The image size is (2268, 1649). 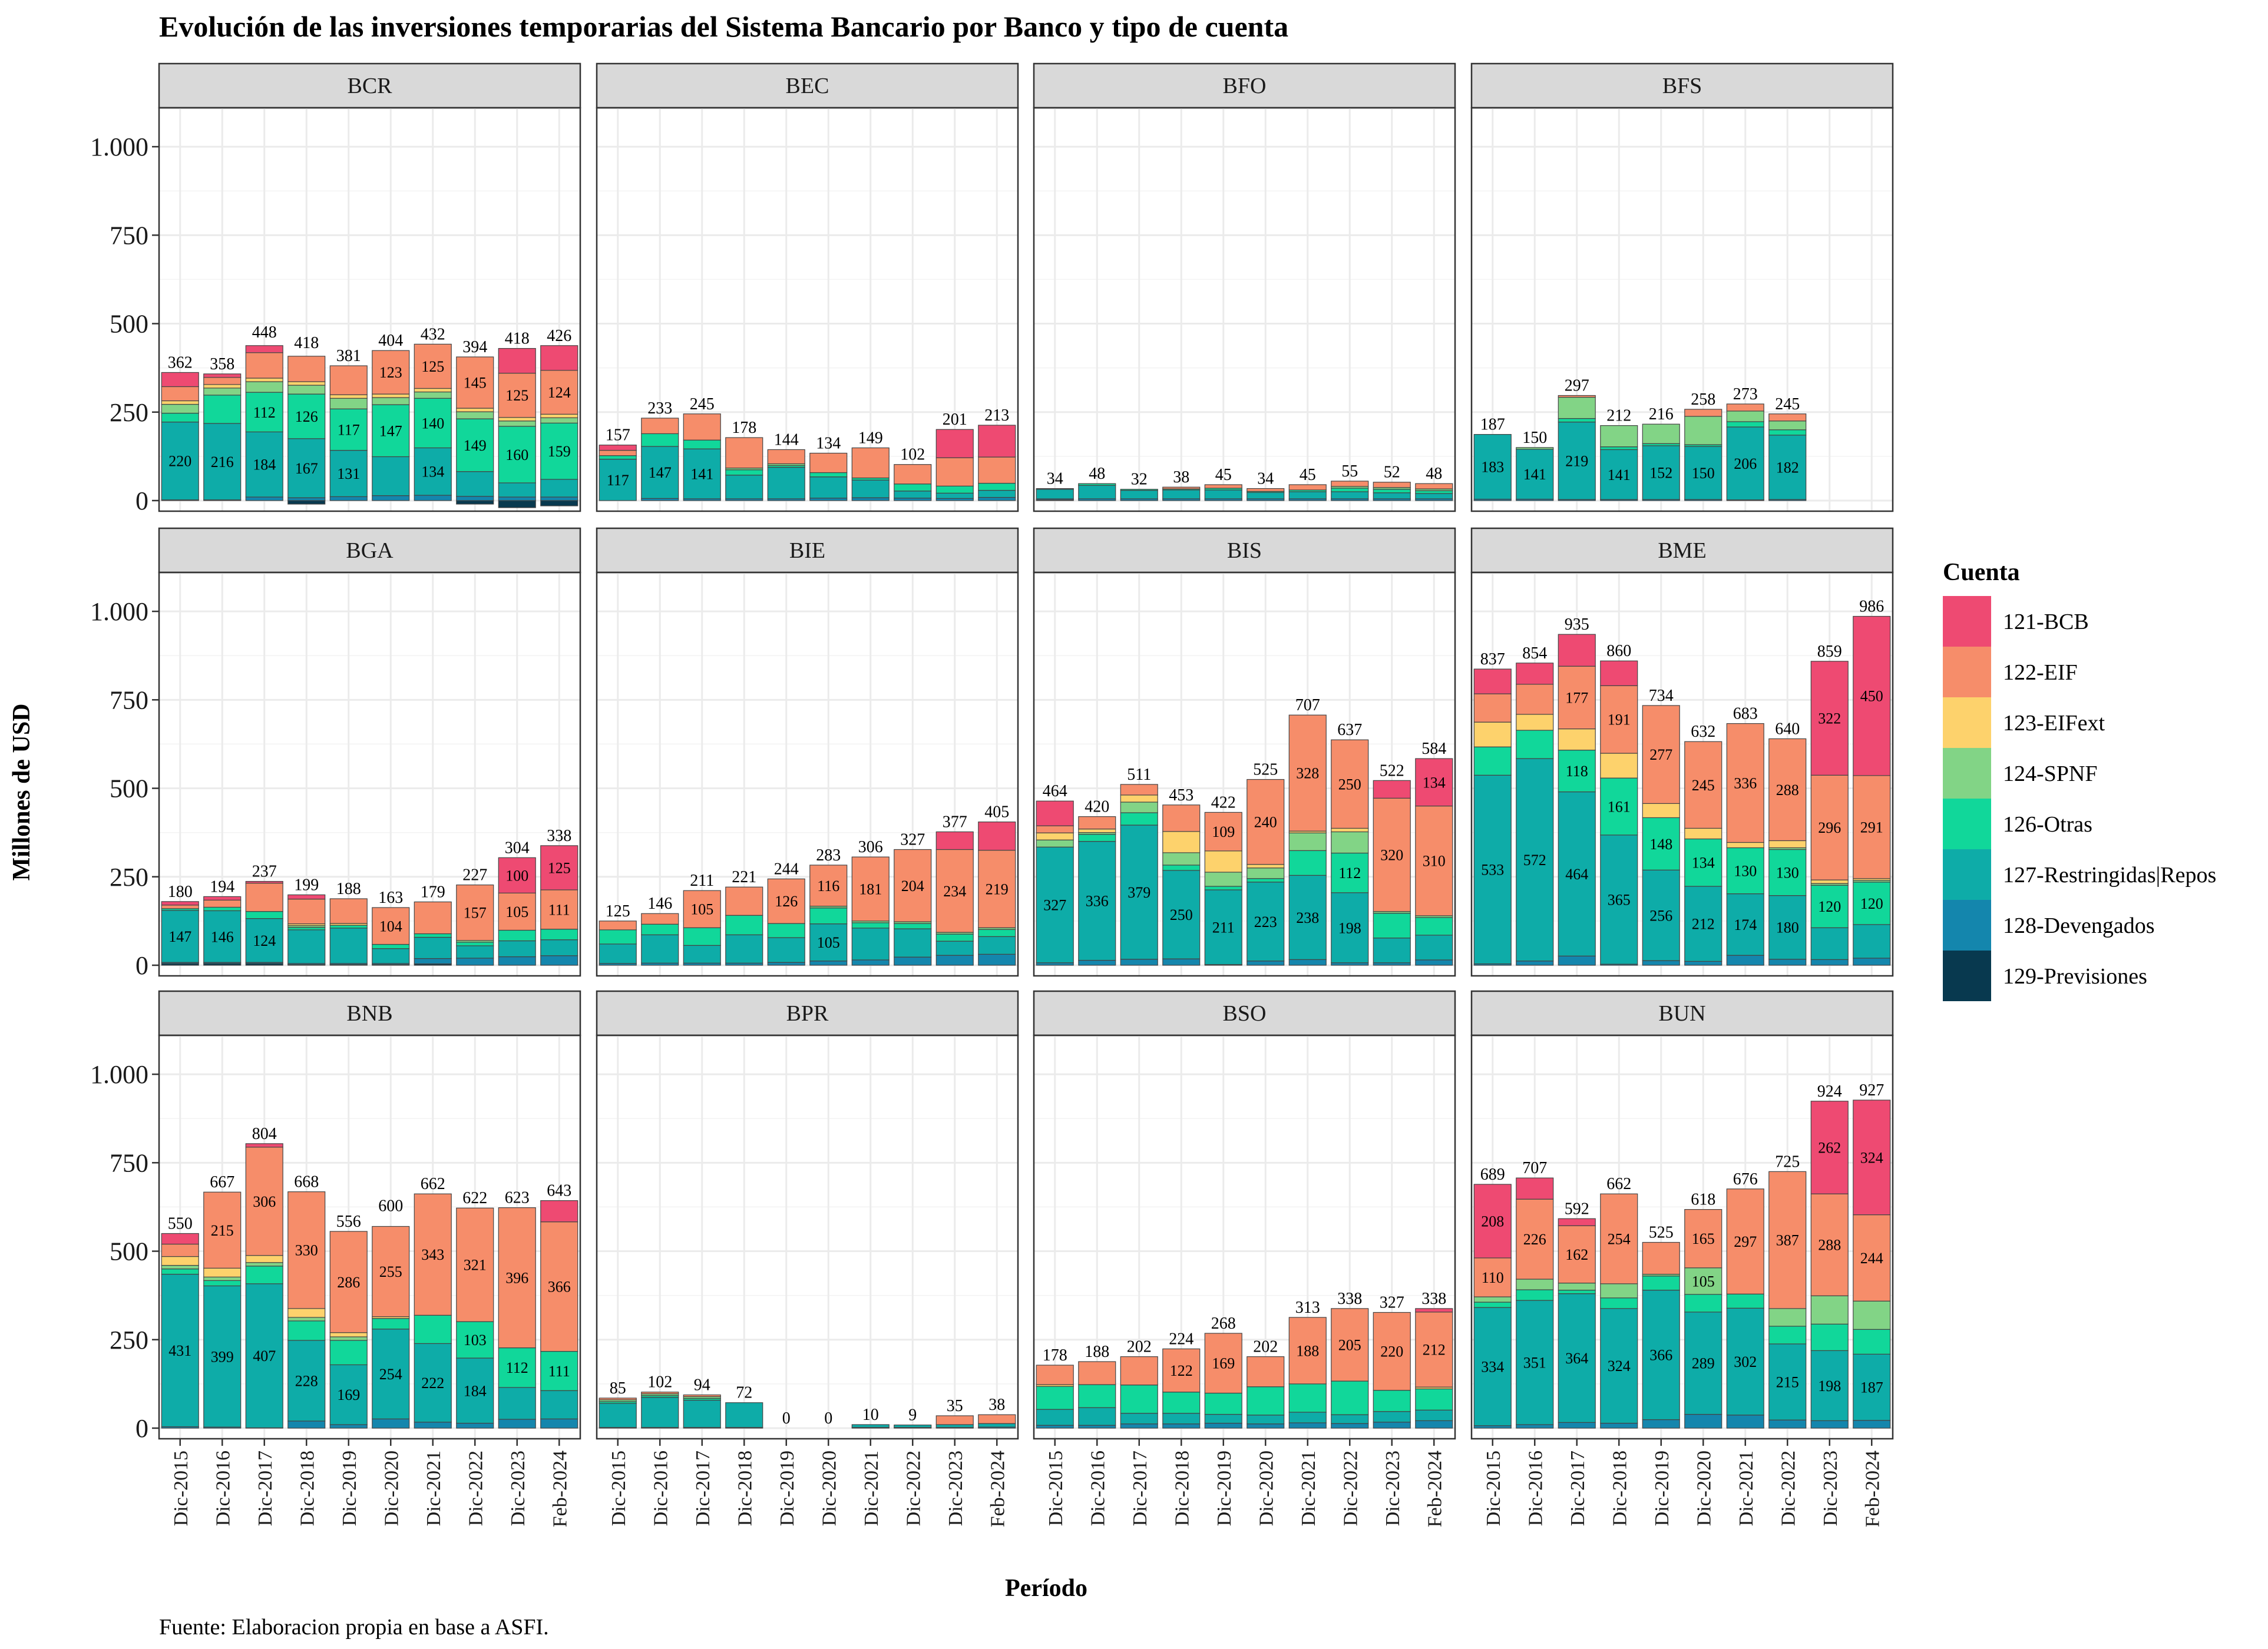 What do you see at coordinates (1266, 822) in the screenshot?
I see `segment-value-label: 240` at bounding box center [1266, 822].